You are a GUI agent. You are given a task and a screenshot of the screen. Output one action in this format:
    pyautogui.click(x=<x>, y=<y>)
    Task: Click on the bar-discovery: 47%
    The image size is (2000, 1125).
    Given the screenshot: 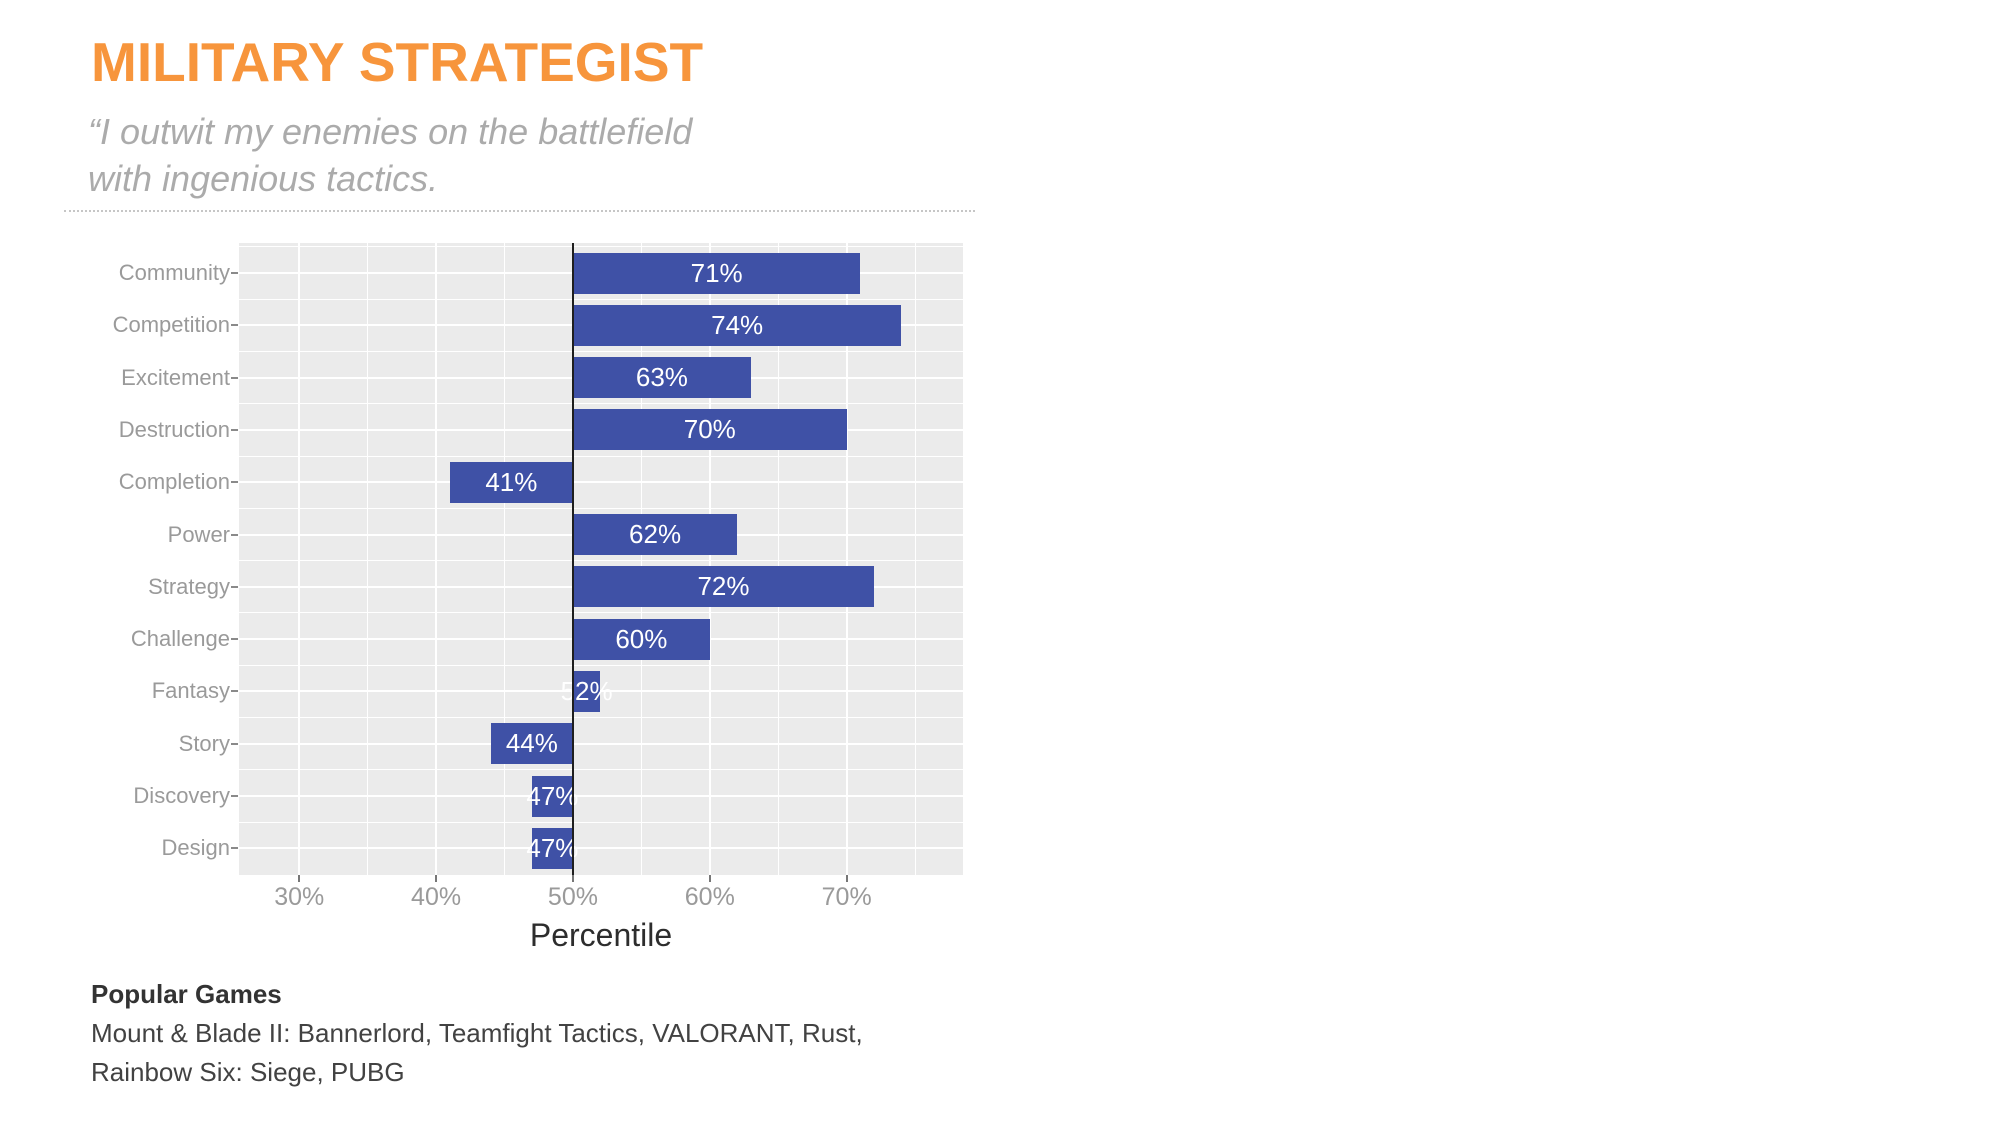 What is the action you would take?
    pyautogui.click(x=552, y=796)
    